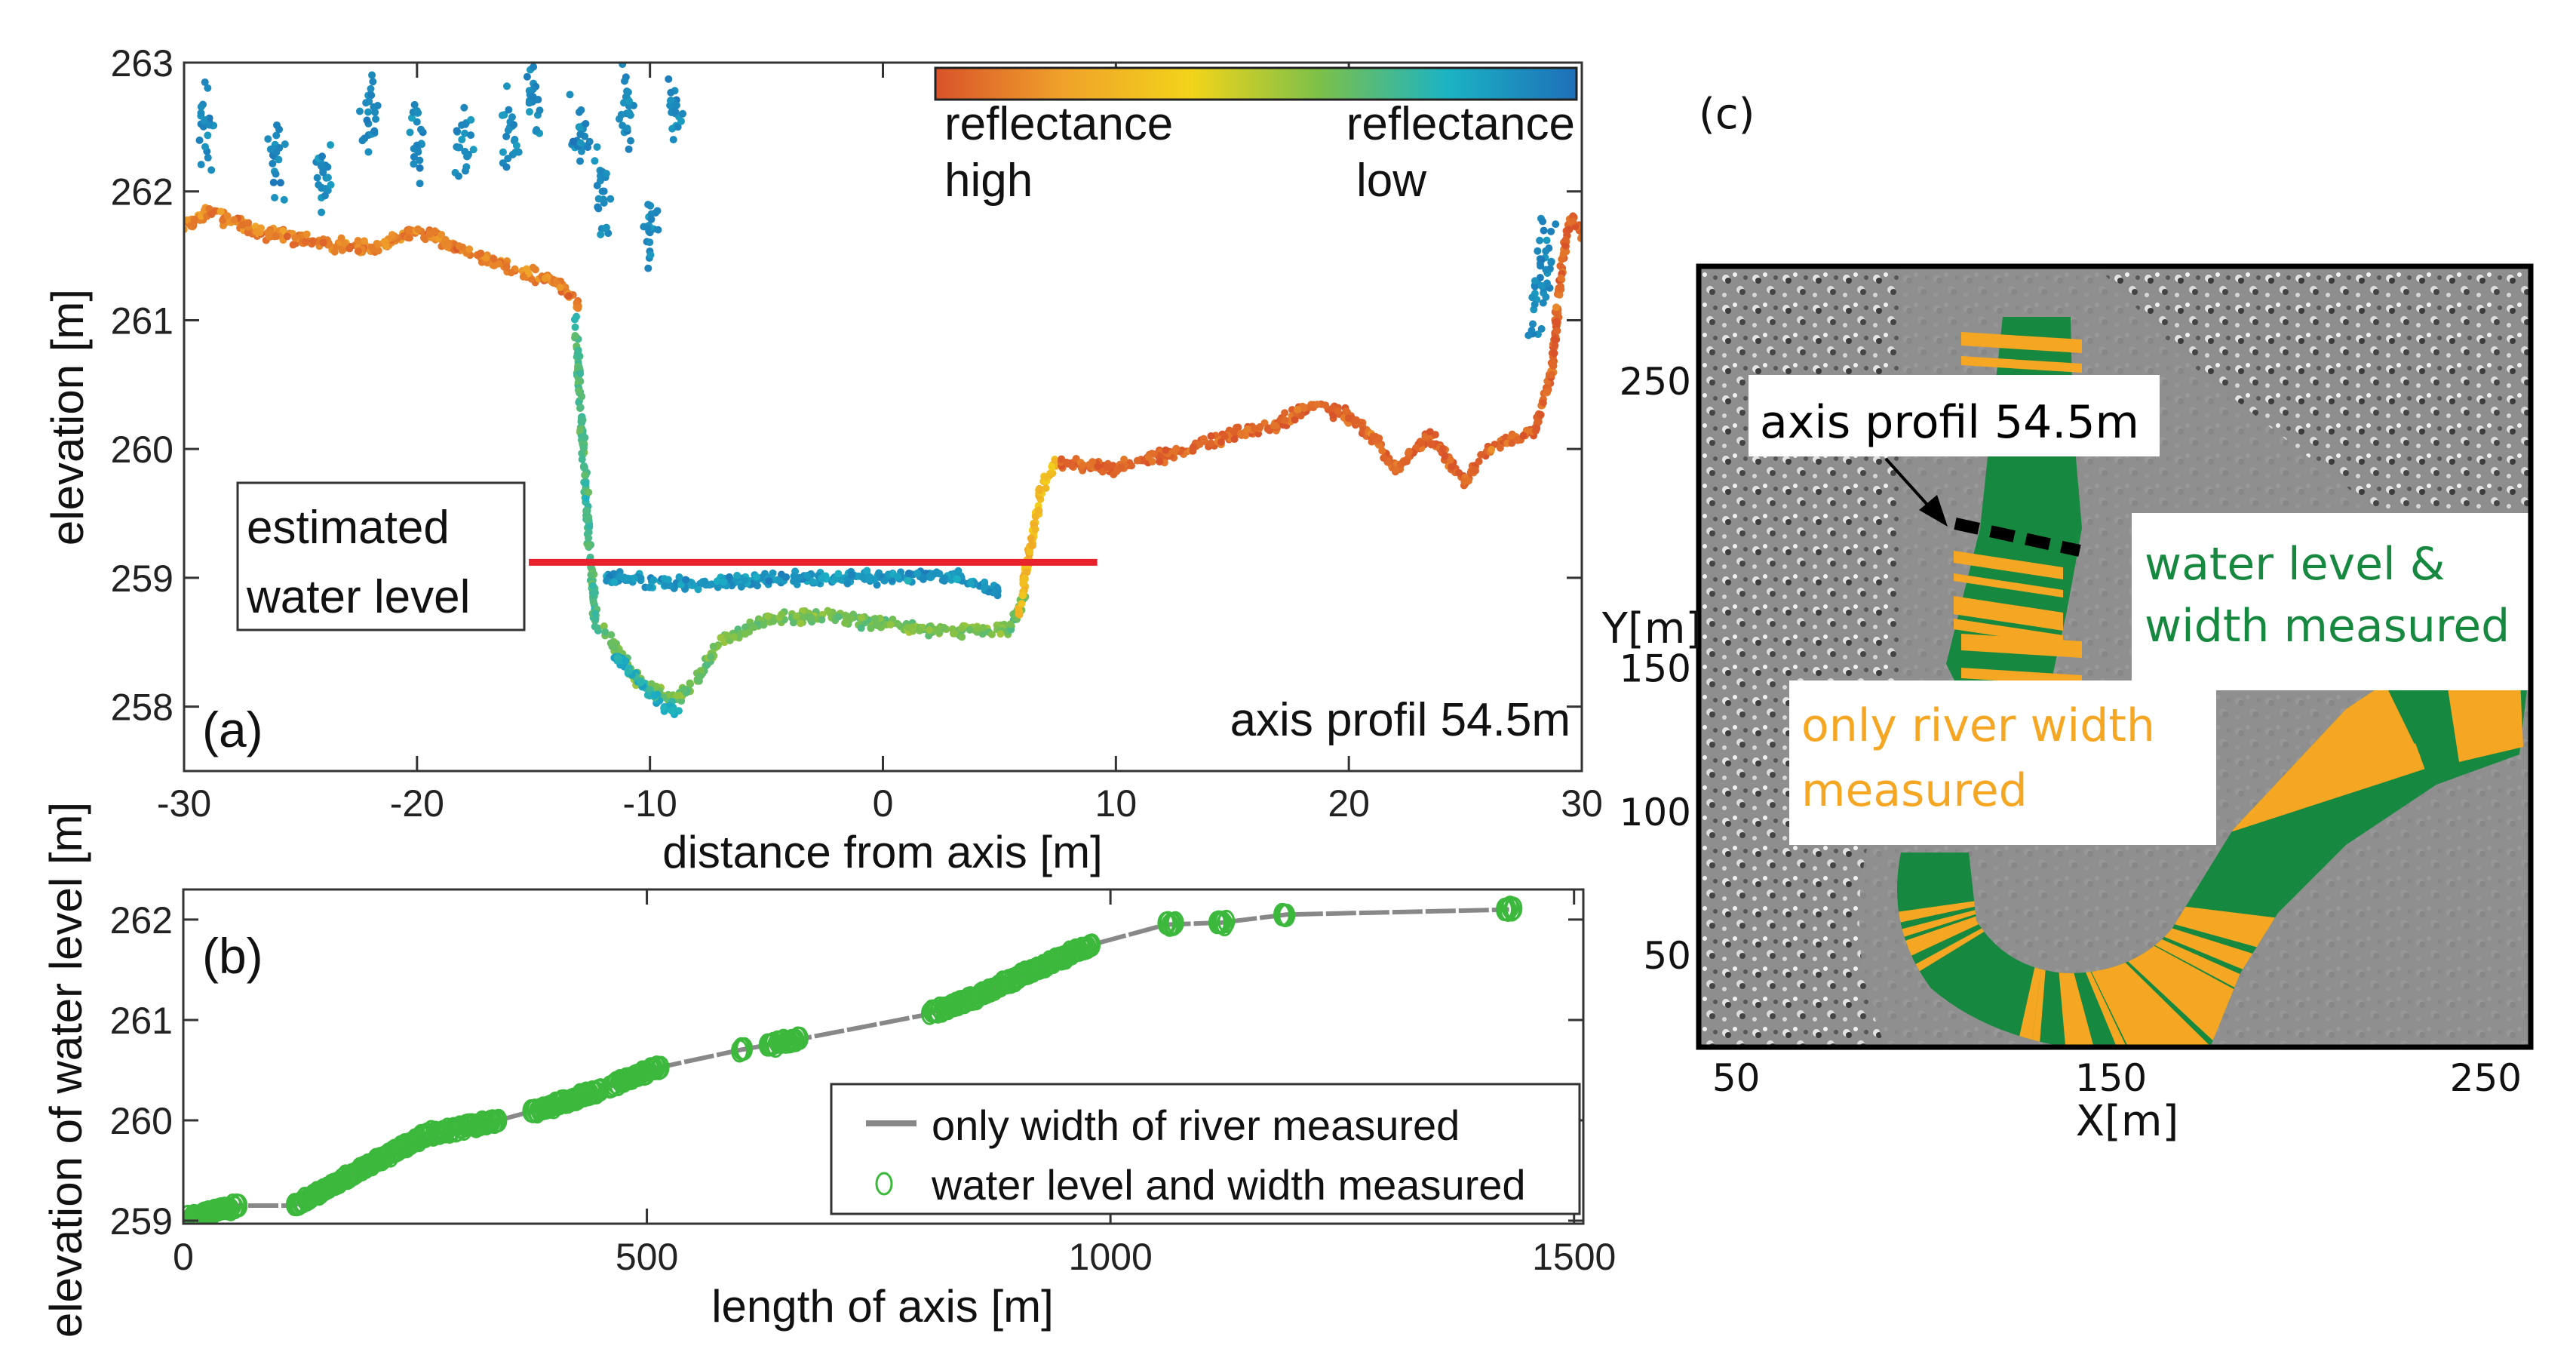  What do you see at coordinates (1655, 382) in the screenshot?
I see `map-y-tick-label: 250` at bounding box center [1655, 382].